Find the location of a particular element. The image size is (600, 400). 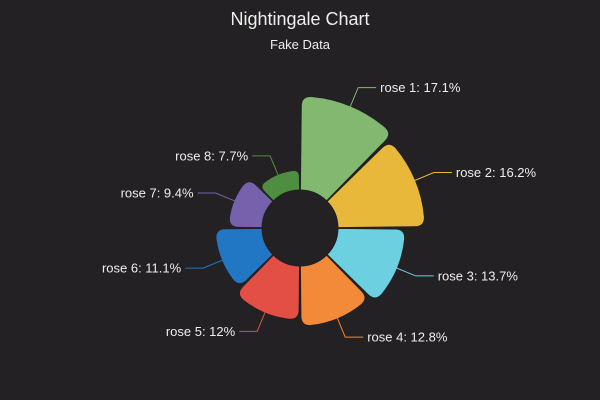

slice-label-3: rose 3: 13.7% is located at coordinates (478, 275).